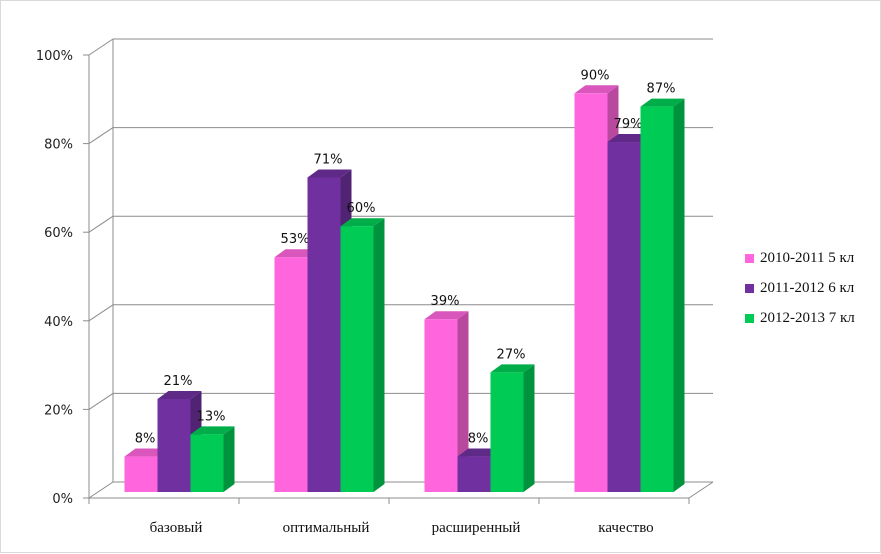 The image size is (881, 554). I want to click on data-label: 13%, so click(211, 416).